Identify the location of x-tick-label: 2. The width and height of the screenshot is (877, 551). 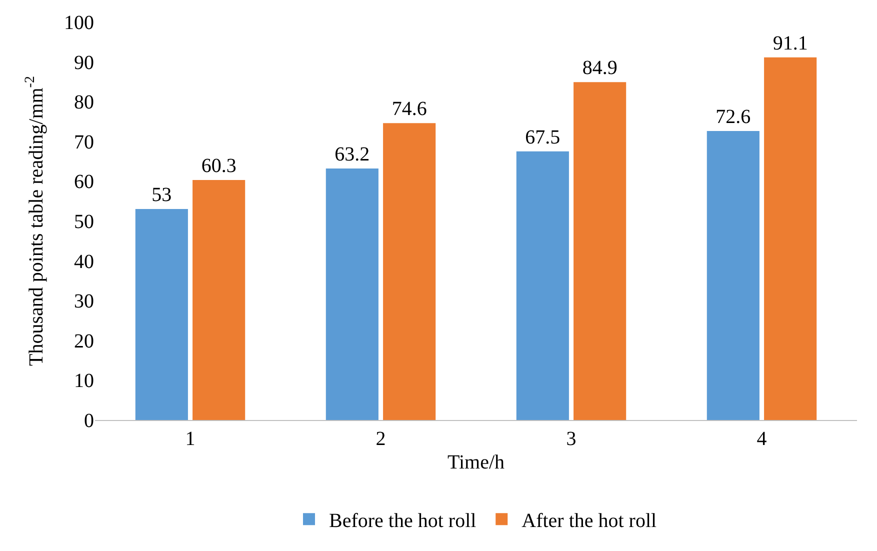
(381, 439).